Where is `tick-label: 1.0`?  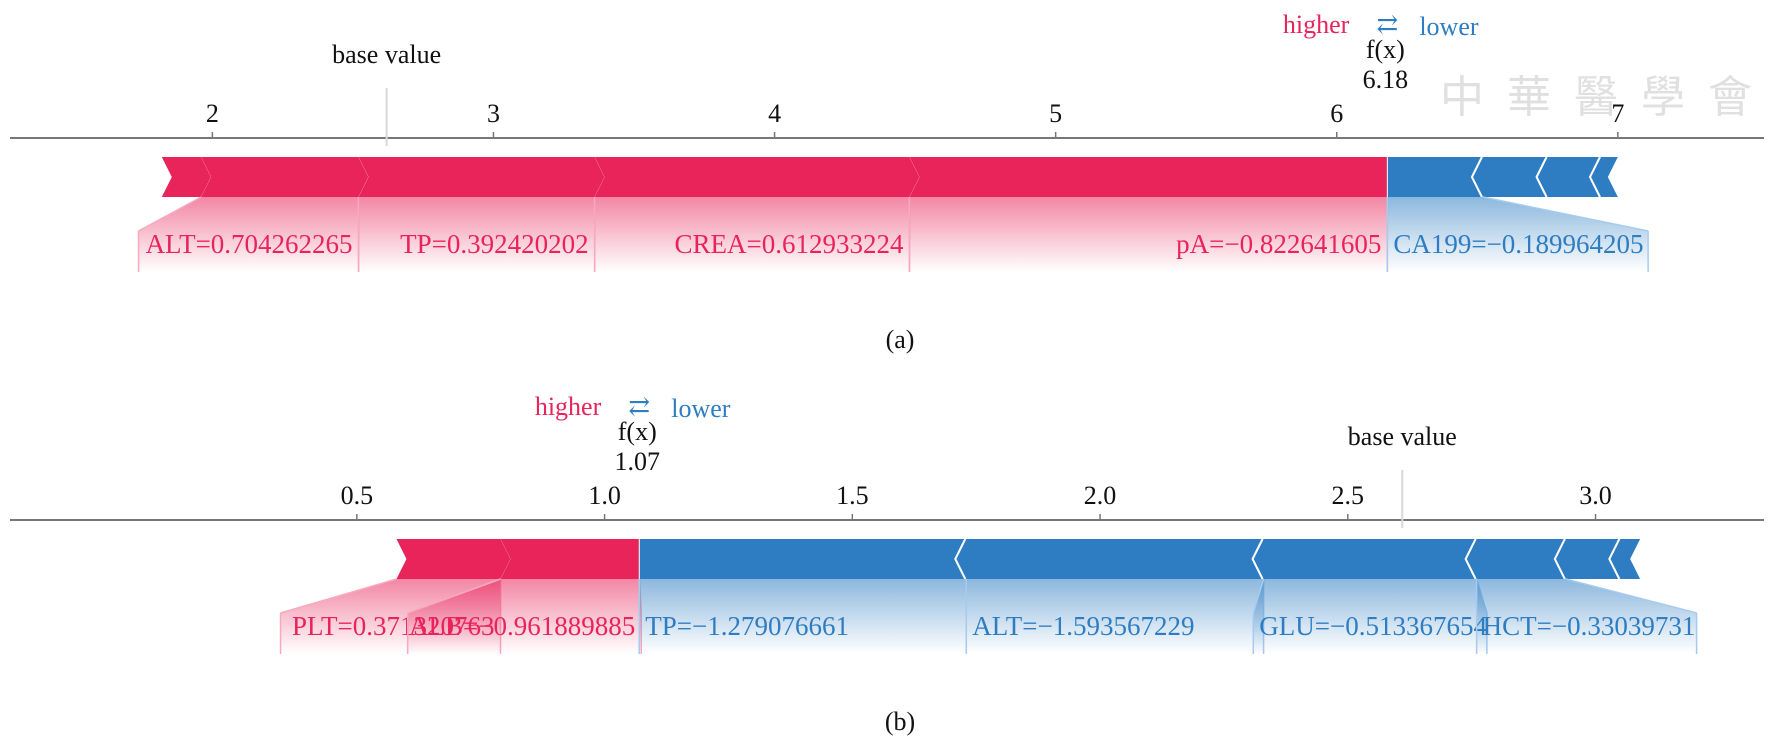
tick-label: 1.0 is located at coordinates (604, 495).